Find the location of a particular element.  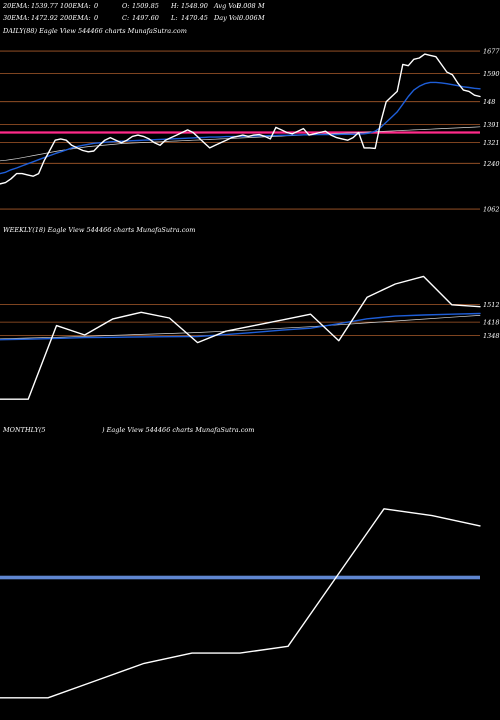

avg-vol-unit: M is located at coordinates (261, 6).